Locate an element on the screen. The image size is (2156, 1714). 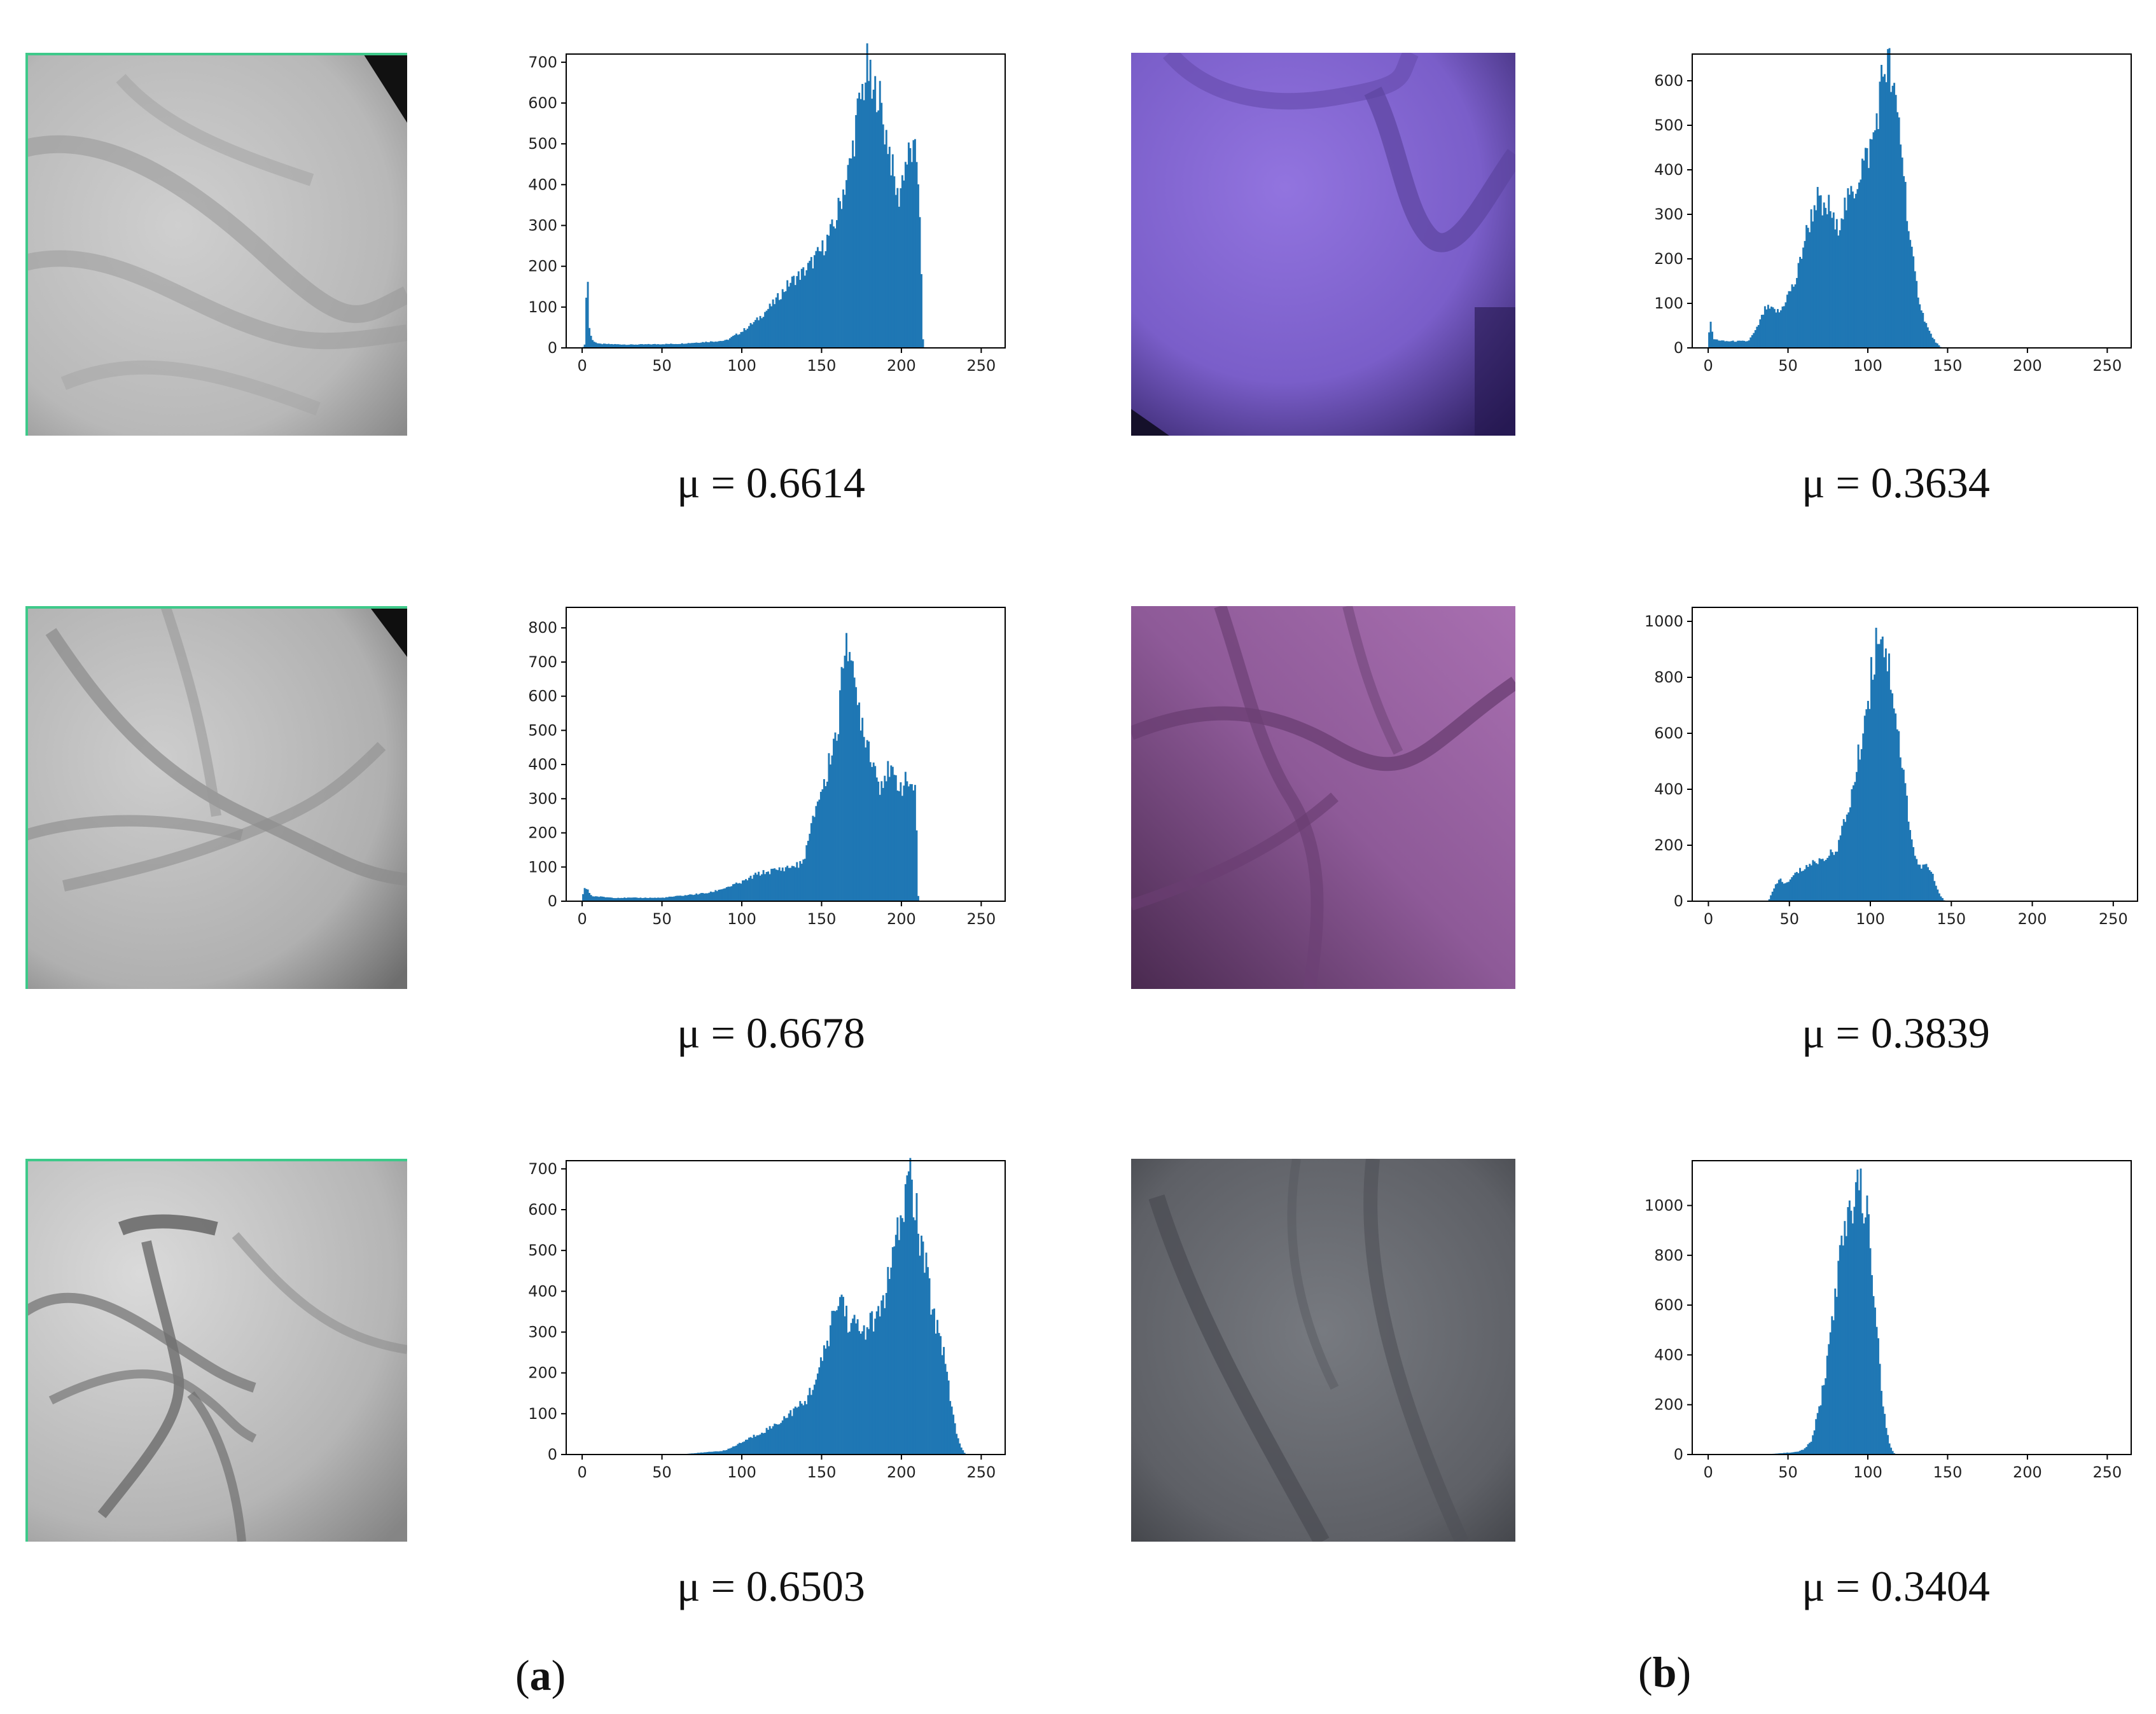
y-tick-label: 500 is located at coordinates (1668, 125).